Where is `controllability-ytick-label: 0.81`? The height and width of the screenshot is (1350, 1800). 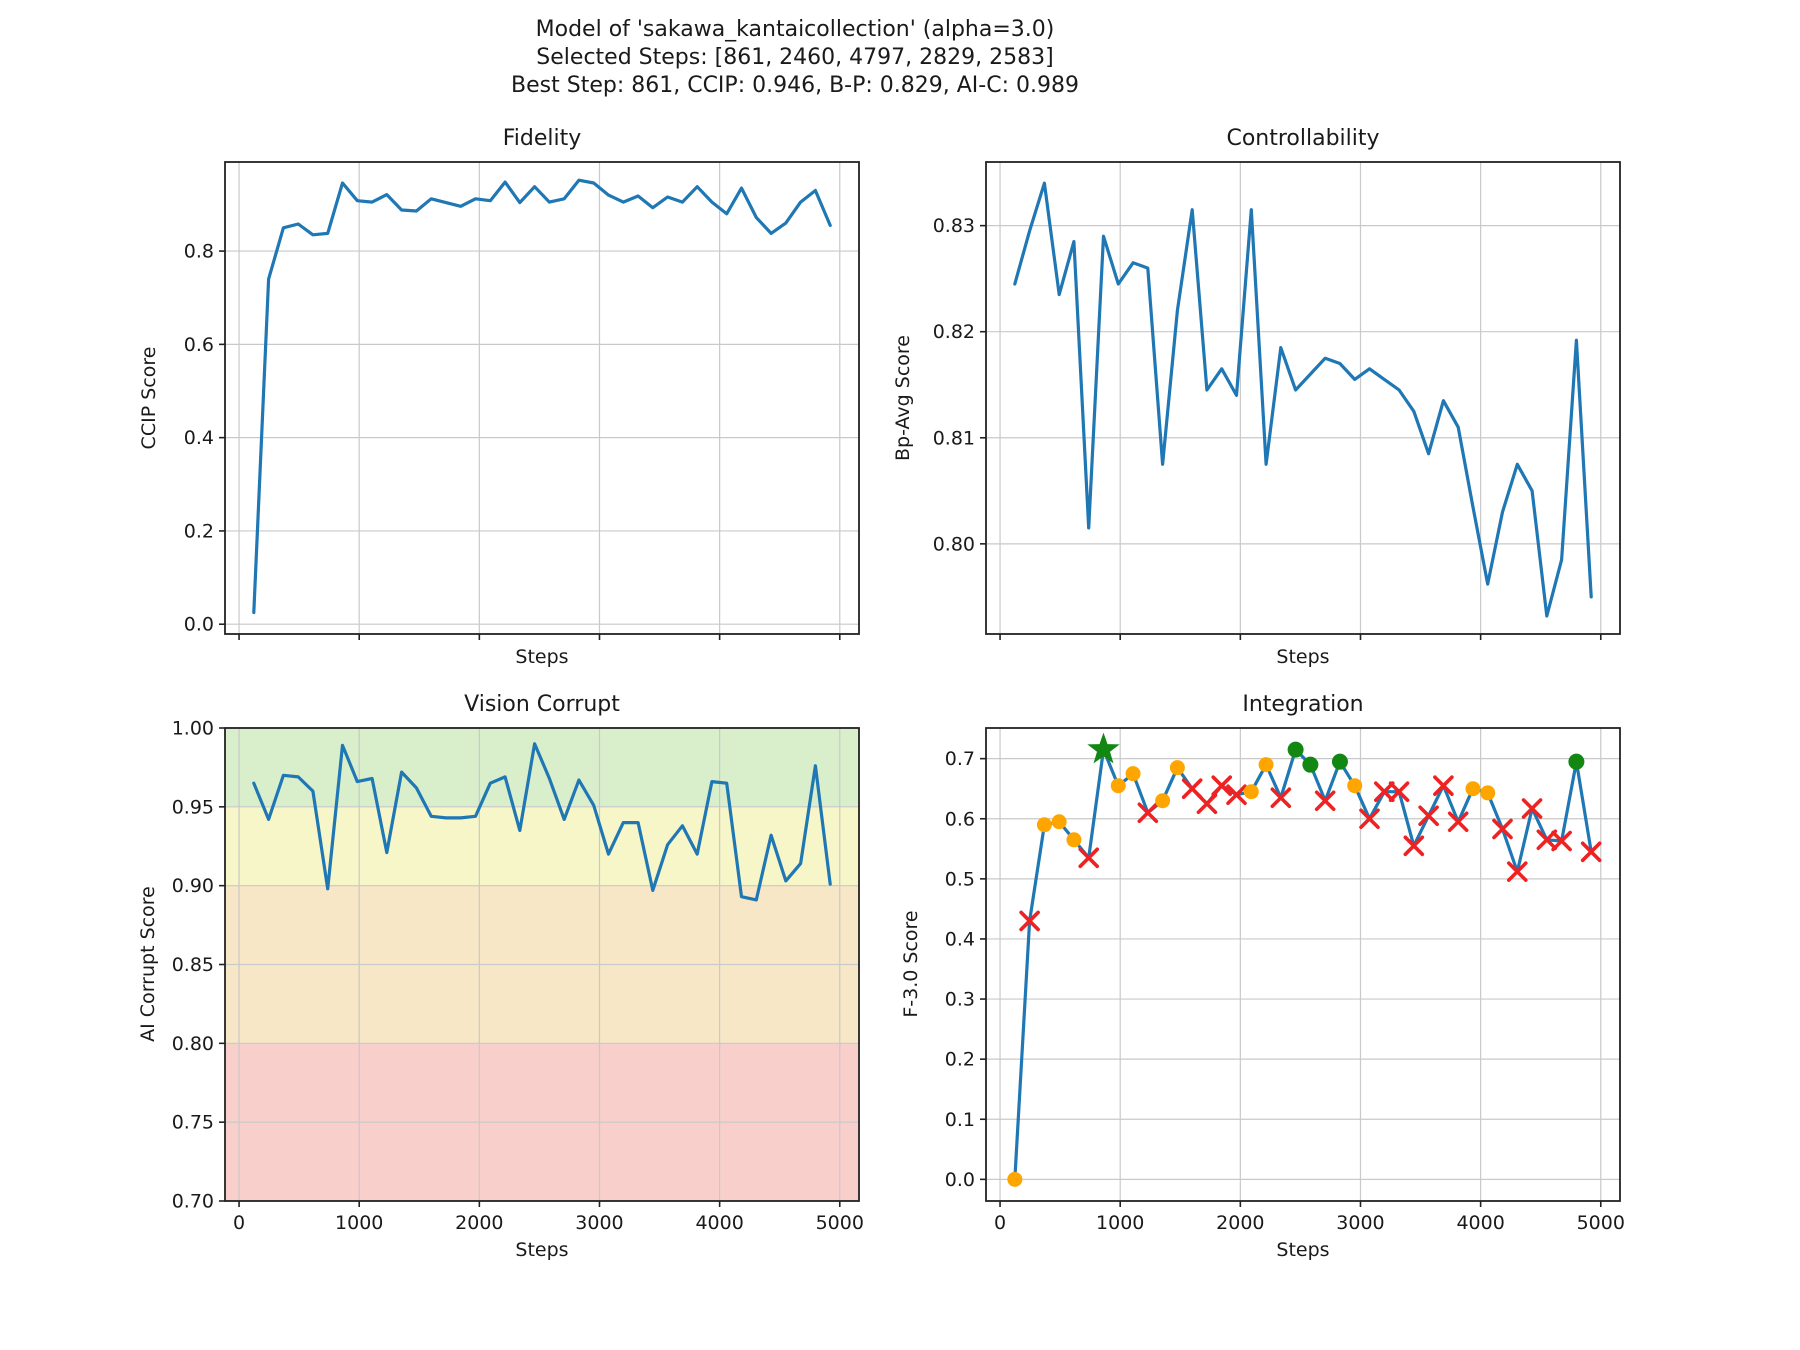
controllability-ytick-label: 0.81 is located at coordinates (954, 438).